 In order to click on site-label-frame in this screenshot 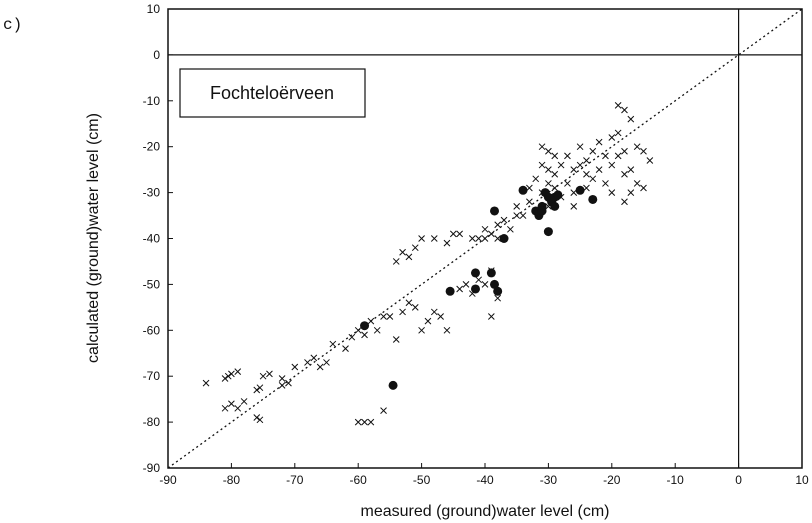, I will do `click(272, 93)`.